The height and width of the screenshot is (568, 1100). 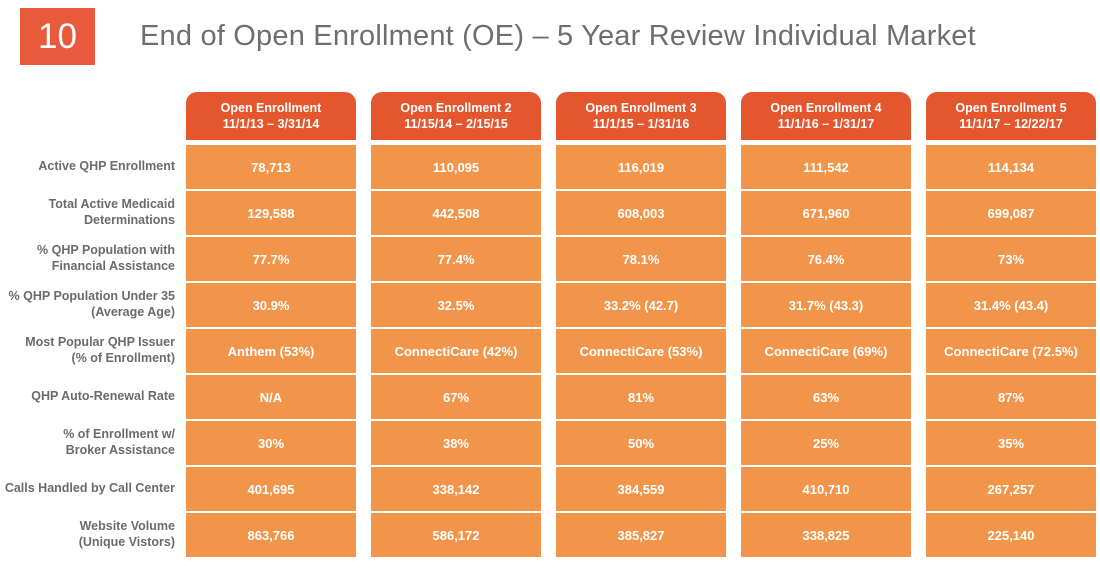 I want to click on data-cell: 699,087, so click(x=1011, y=213).